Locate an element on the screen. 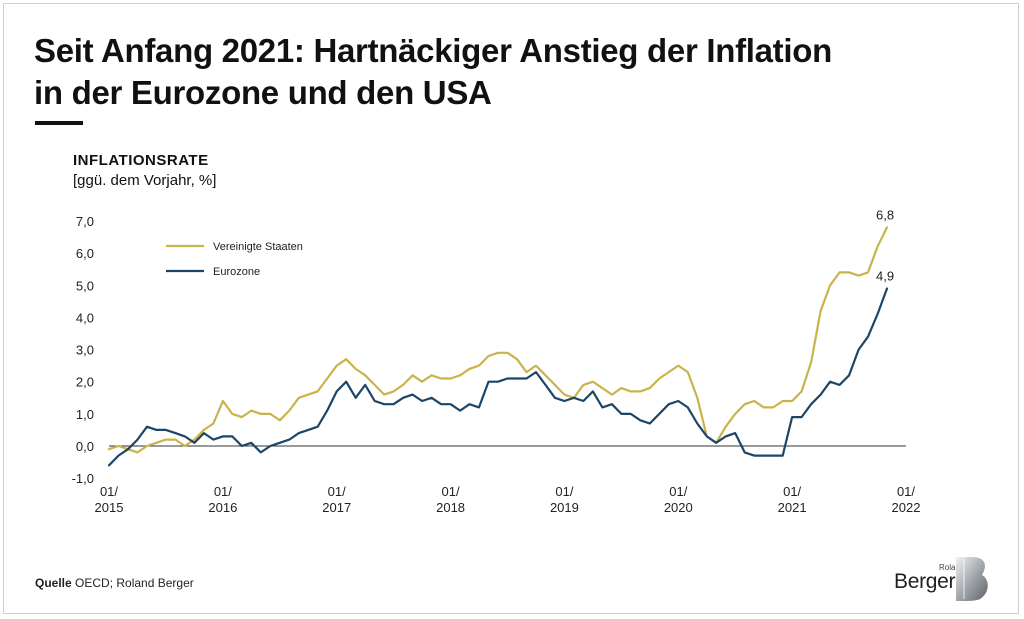  y-axis-label: INFLATIONSRATE [ggü. dem Vorjahr, %] is located at coordinates (144, 171).